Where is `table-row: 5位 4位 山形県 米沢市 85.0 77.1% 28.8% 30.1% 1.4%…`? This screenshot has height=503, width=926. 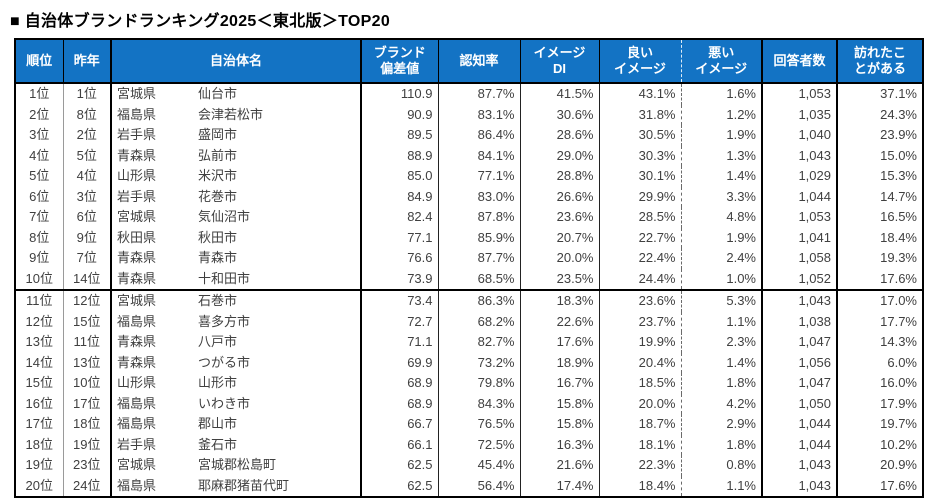
table-row: 5位 4位 山形県 米沢市 85.0 77.1% 28.8% 30.1% 1.4%… is located at coordinates (469, 176).